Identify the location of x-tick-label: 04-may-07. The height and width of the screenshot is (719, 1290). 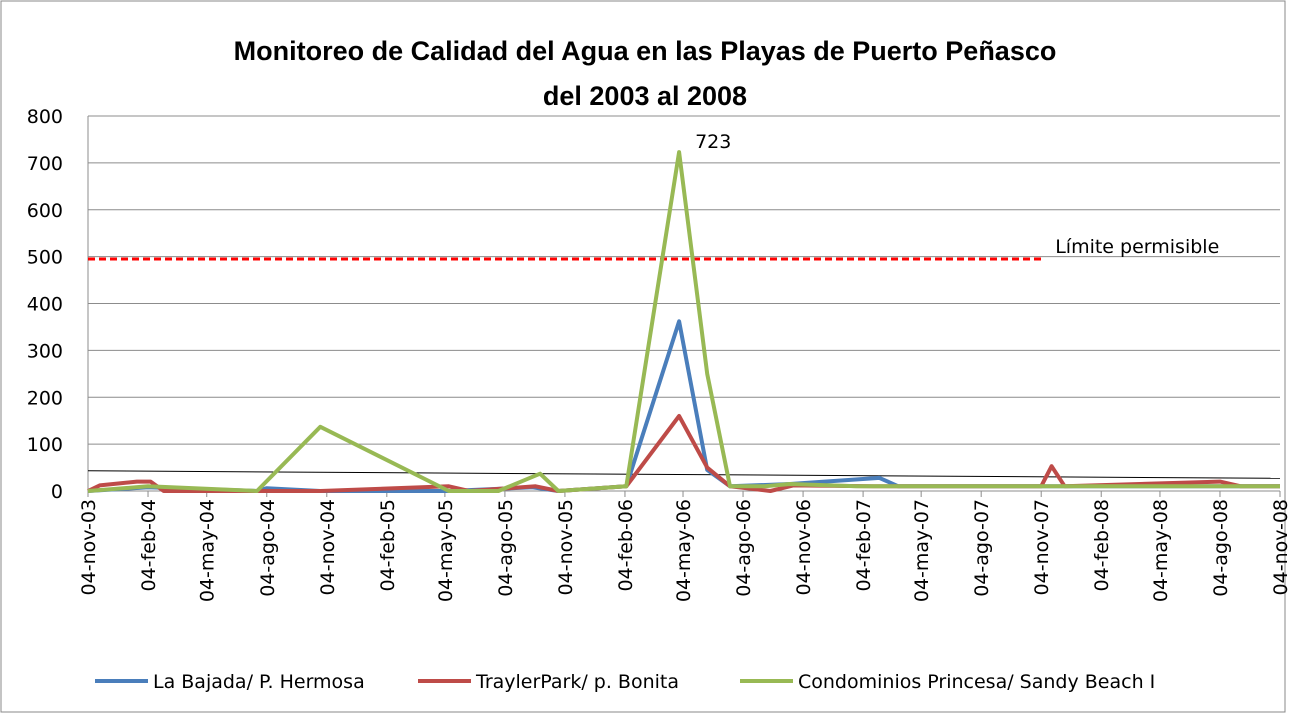
(922, 550).